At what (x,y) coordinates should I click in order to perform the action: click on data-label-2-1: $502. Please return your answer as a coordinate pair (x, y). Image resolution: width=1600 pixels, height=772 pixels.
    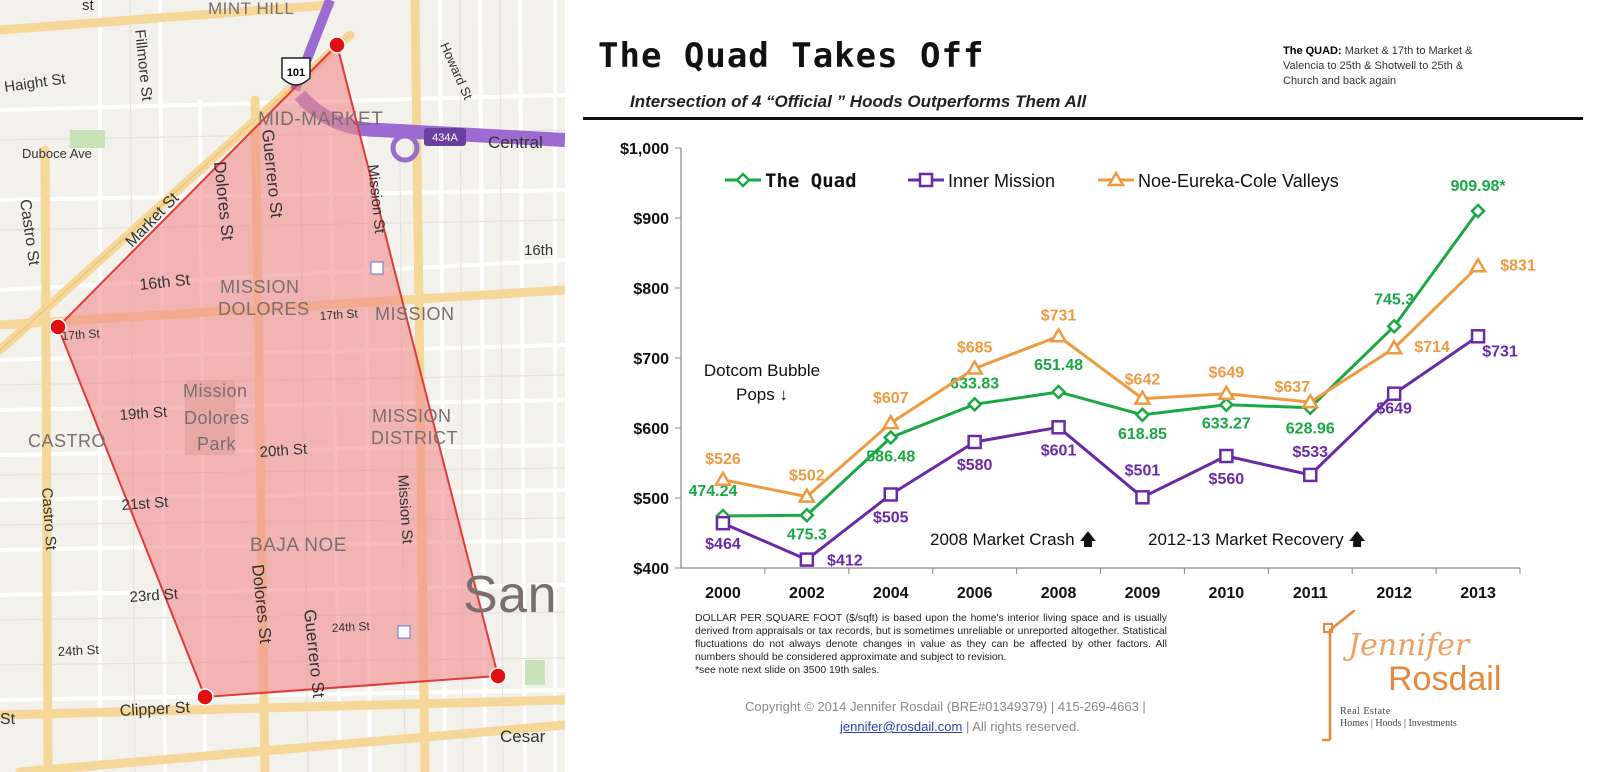
    Looking at the image, I should click on (807, 476).